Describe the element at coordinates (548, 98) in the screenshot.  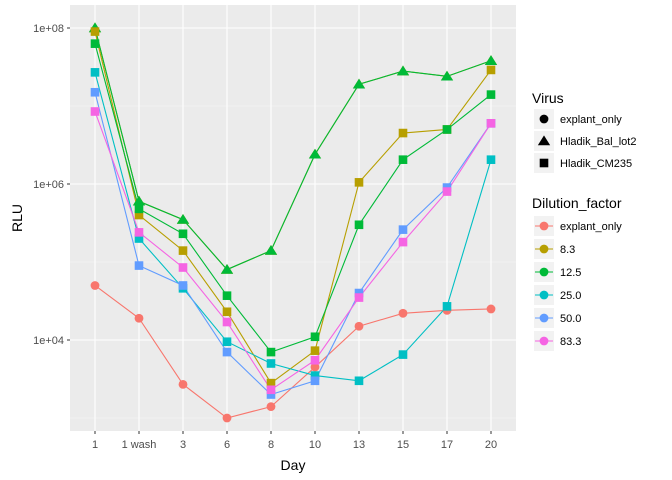
I see `legend-shape-title: Virus` at that location.